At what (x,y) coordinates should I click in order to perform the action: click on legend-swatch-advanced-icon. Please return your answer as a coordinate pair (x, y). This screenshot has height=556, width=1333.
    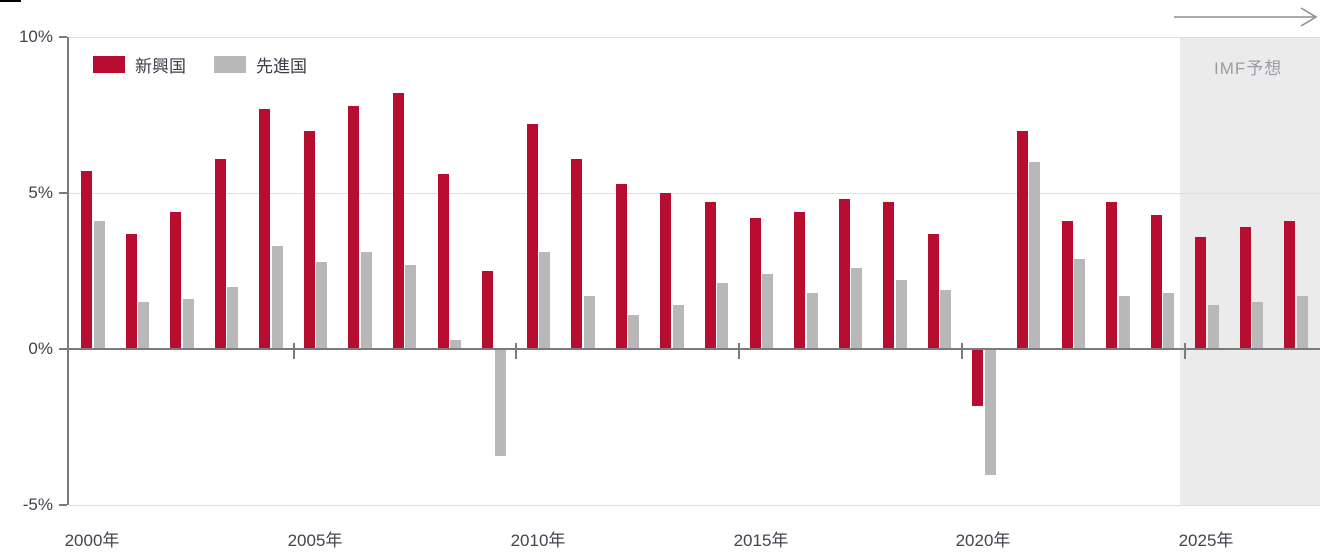
    Looking at the image, I should click on (230, 64).